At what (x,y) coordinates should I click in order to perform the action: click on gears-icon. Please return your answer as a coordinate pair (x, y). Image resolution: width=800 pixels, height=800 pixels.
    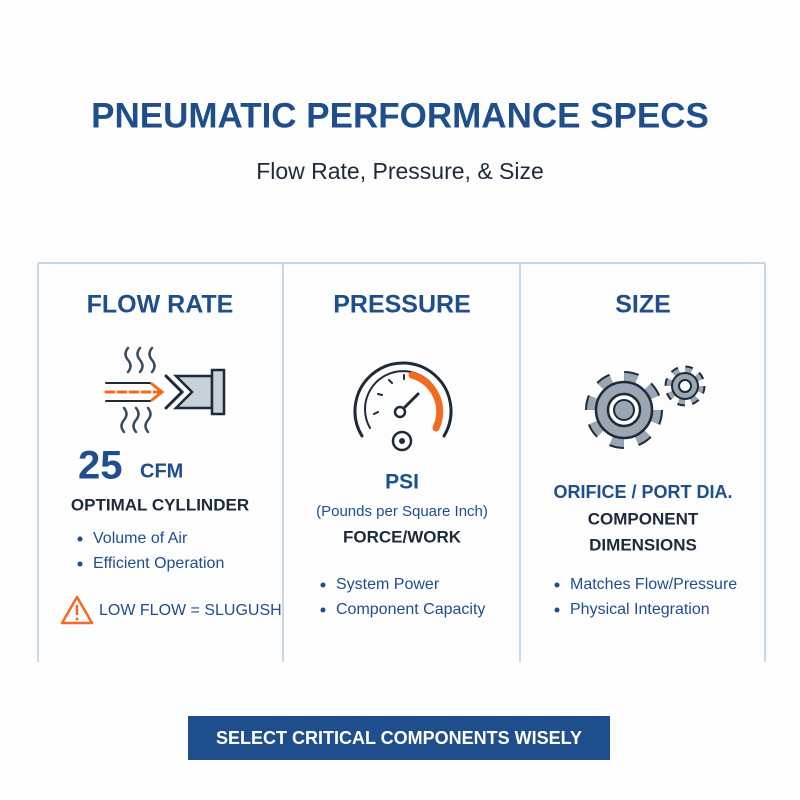
    Looking at the image, I should click on (645, 407).